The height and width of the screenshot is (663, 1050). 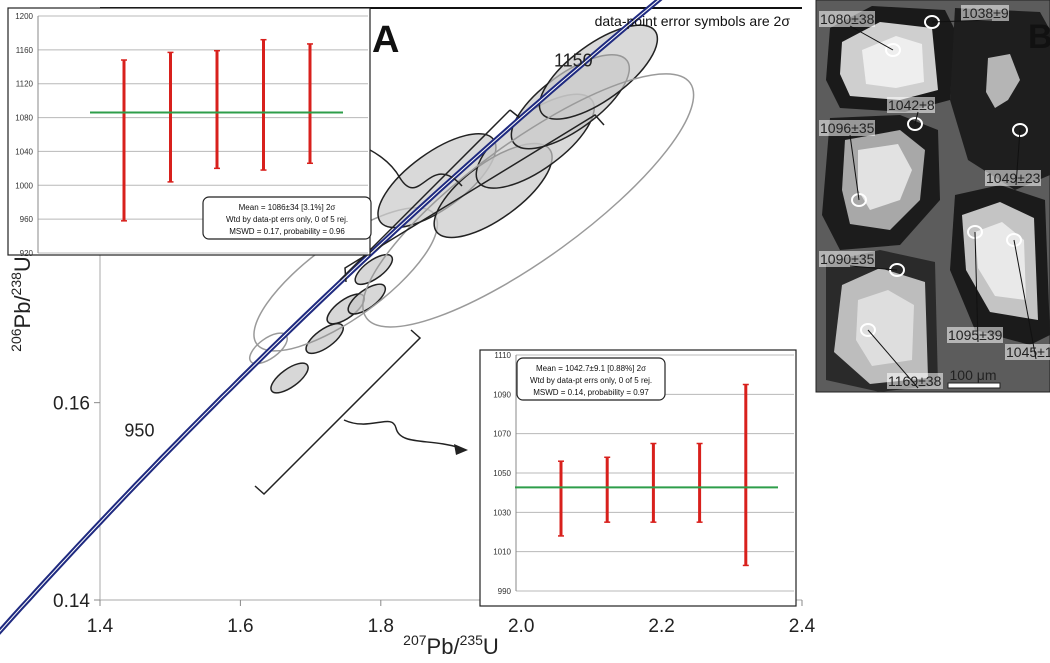 What do you see at coordinates (25, 84) in the screenshot?
I see `inset-y-tick-label: 1120` at bounding box center [25, 84].